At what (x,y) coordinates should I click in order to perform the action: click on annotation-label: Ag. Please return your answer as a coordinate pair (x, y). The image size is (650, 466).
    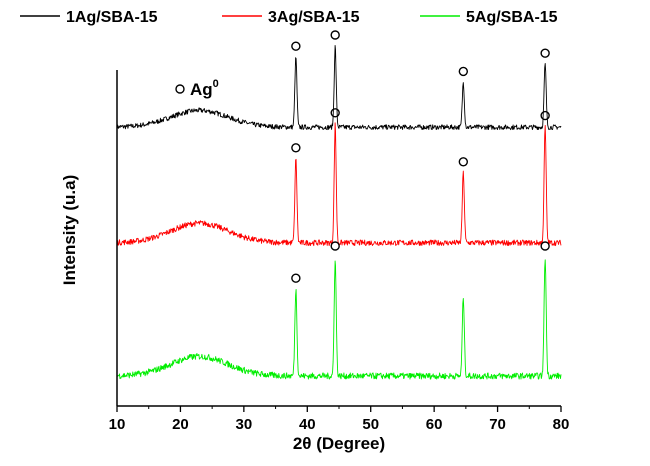
    Looking at the image, I should click on (201, 89).